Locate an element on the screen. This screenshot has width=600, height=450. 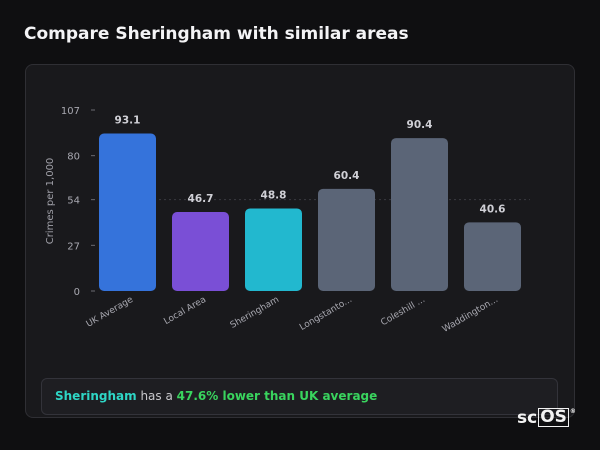
y-axis-label: Crimes per 1,000 is located at coordinates (50, 201).